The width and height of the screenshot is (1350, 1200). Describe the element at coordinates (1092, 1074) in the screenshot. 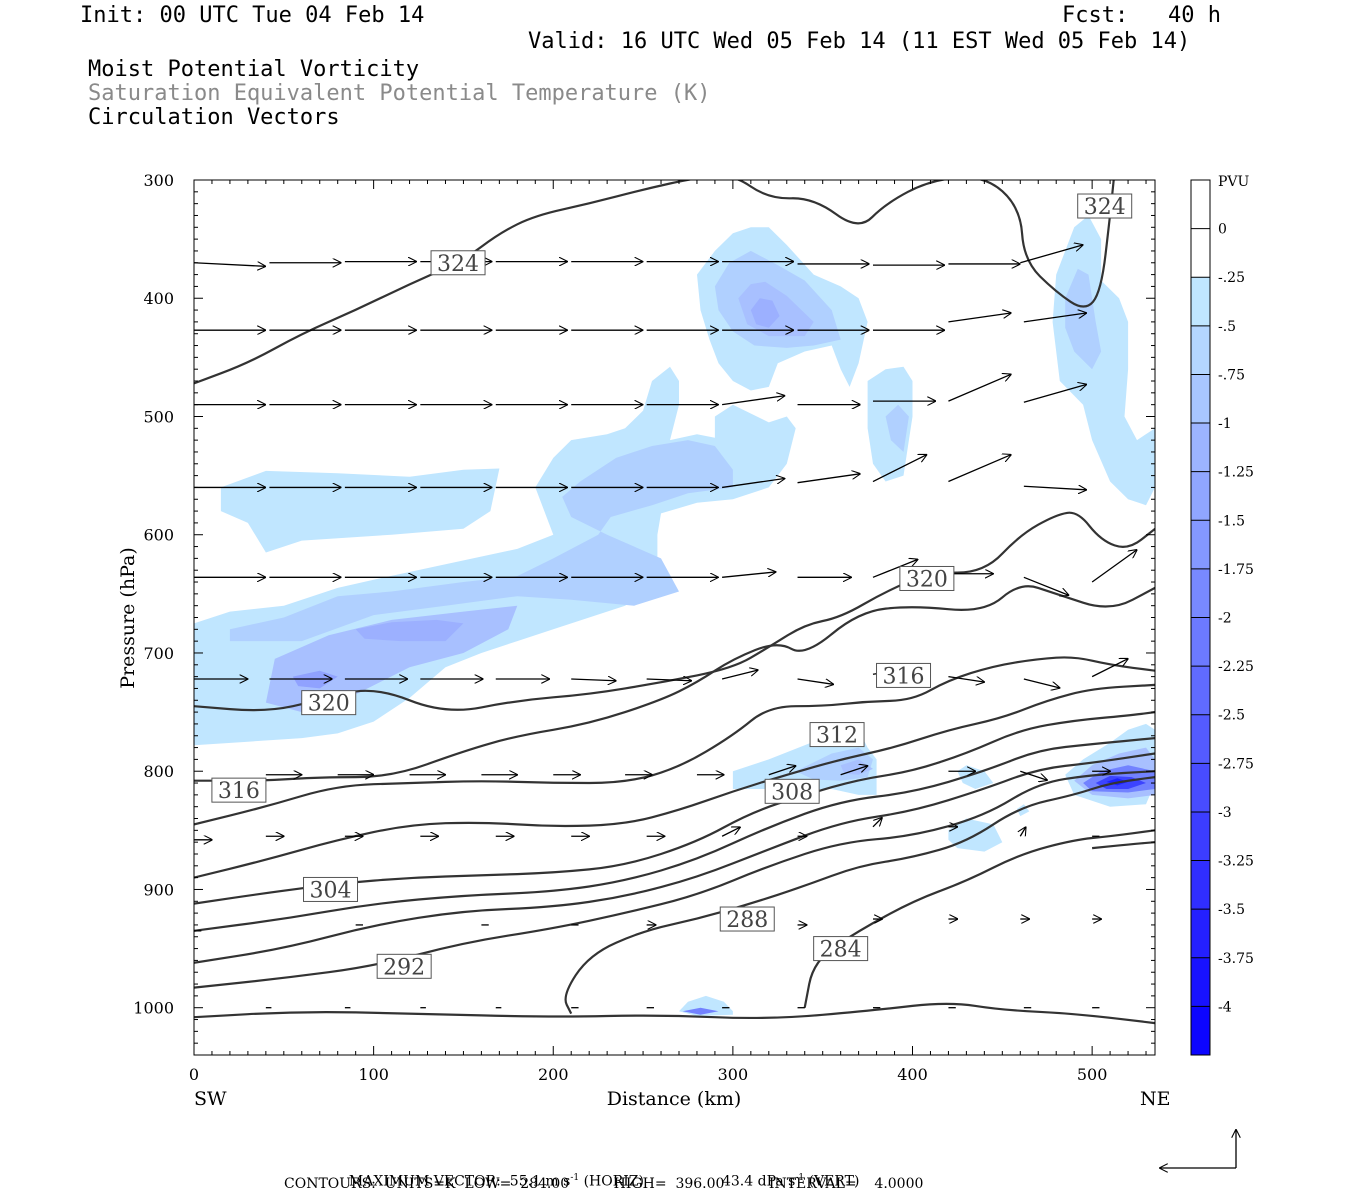

I see `x-tick-label: 500` at that location.